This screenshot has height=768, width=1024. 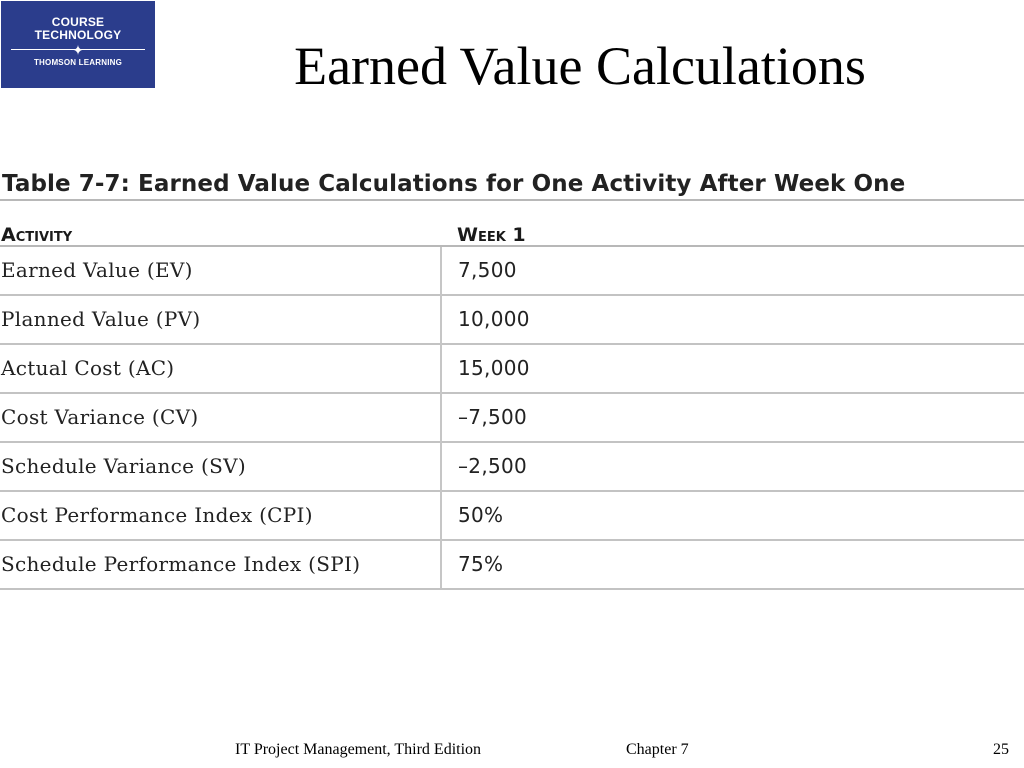 I want to click on table-row: Cost Performance Index (CPI) 50%, so click(x=512, y=516).